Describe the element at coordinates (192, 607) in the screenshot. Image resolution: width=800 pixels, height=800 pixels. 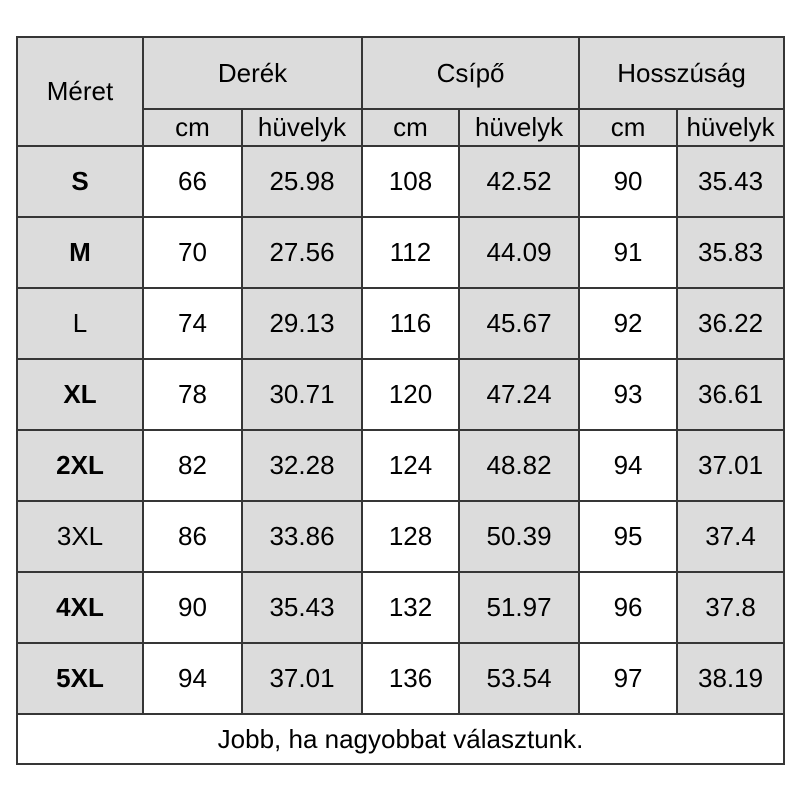
I see `waist-cm-value: 90` at that location.